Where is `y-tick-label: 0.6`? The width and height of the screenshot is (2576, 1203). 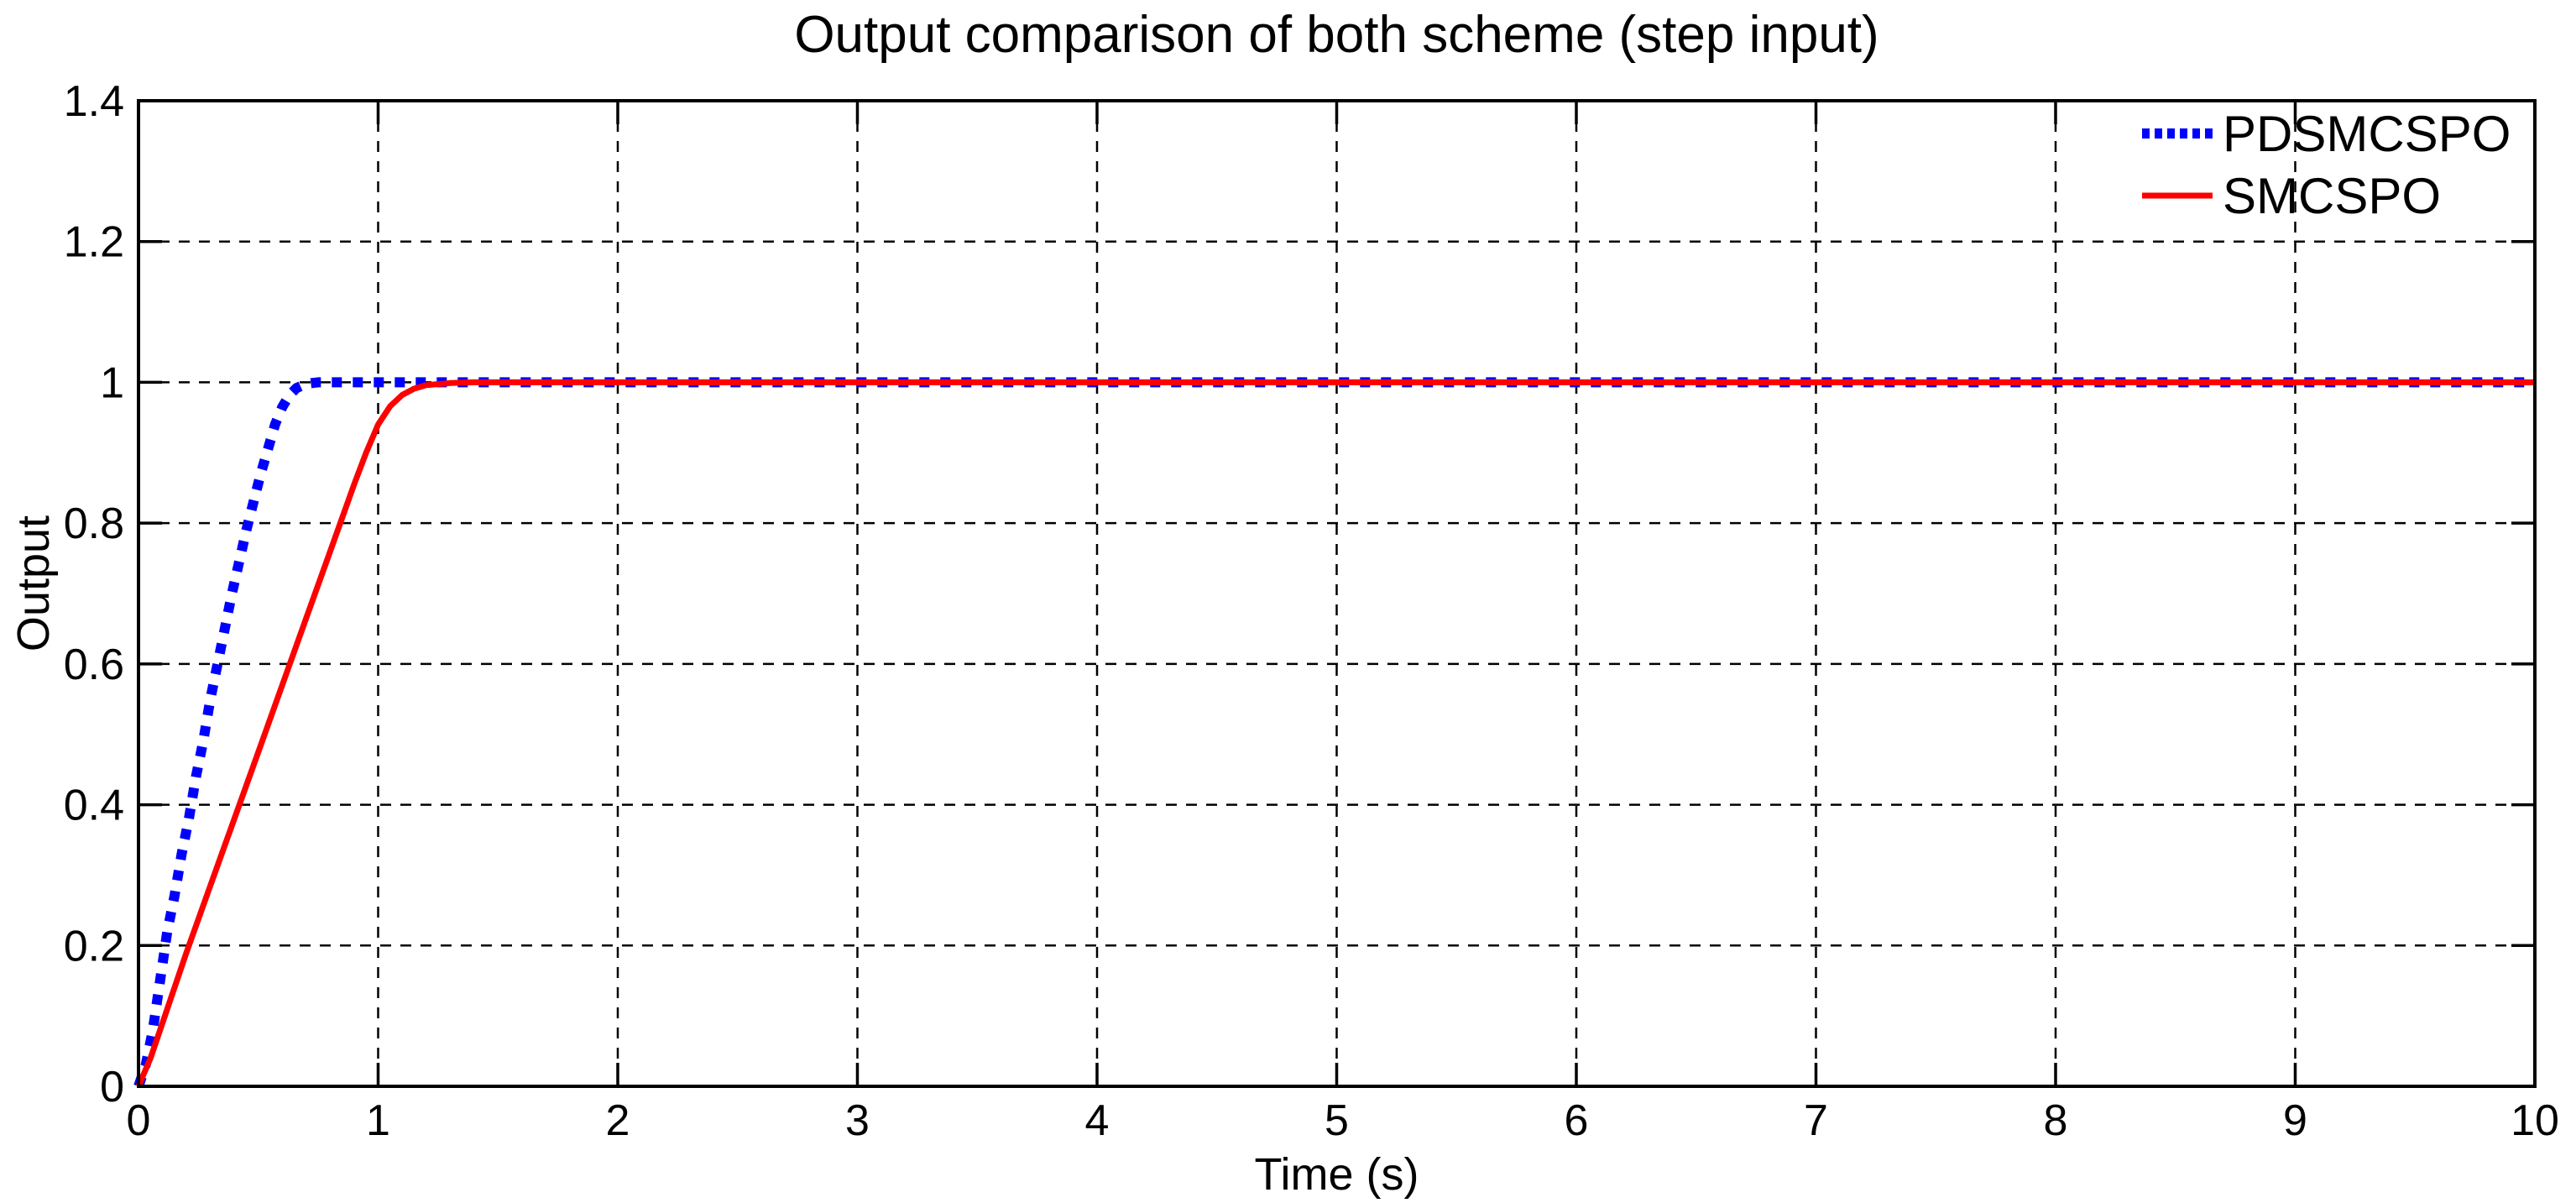
y-tick-label: 0.6 is located at coordinates (94, 665).